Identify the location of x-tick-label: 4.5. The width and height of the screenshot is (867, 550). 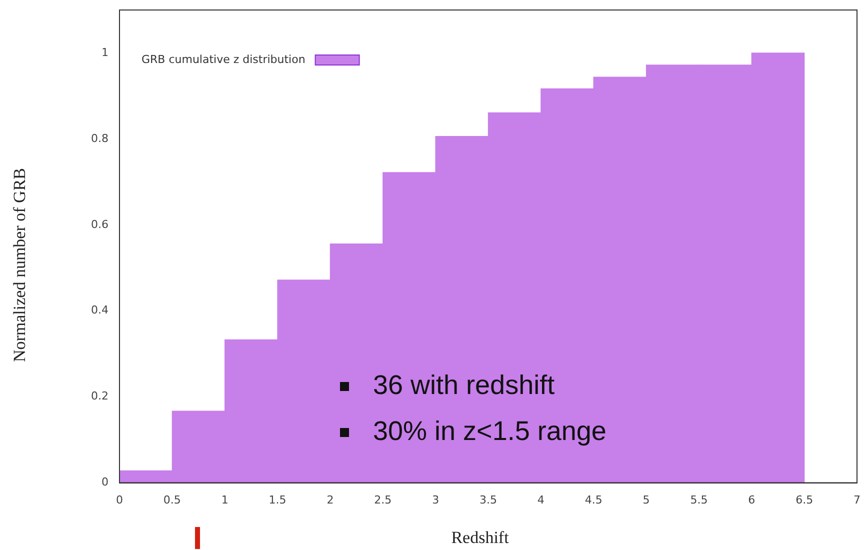
(593, 499).